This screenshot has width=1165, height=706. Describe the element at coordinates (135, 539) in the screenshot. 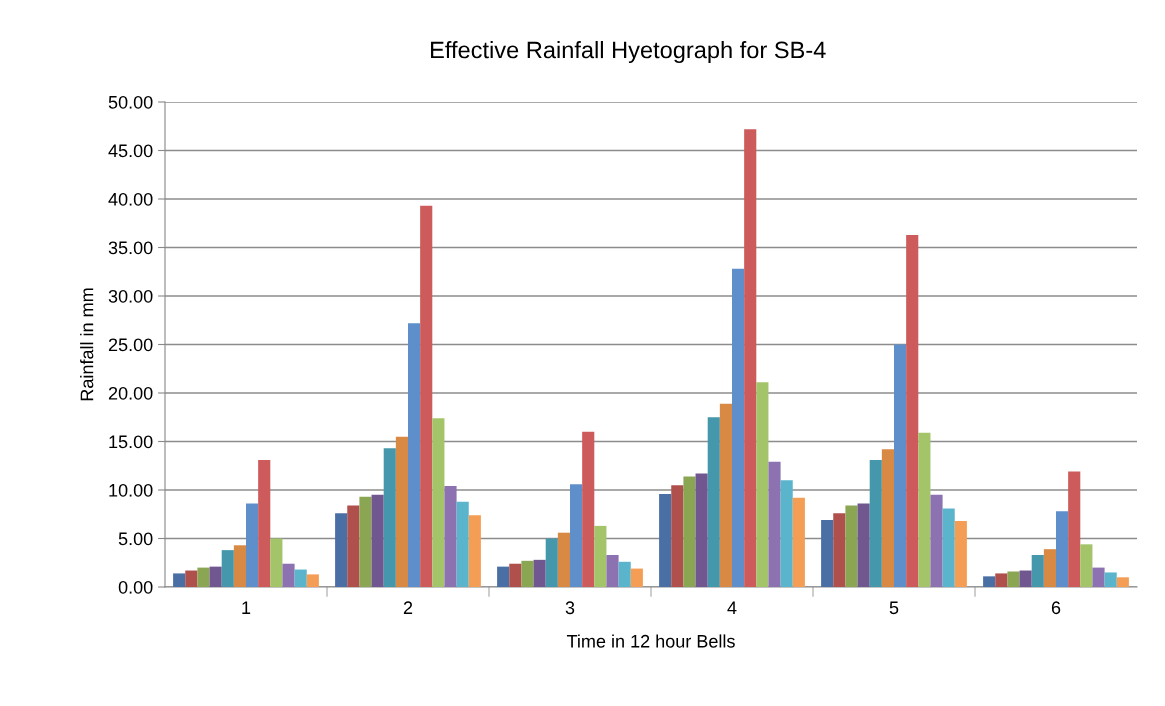

I see `y-tick-label: 5.00` at that location.